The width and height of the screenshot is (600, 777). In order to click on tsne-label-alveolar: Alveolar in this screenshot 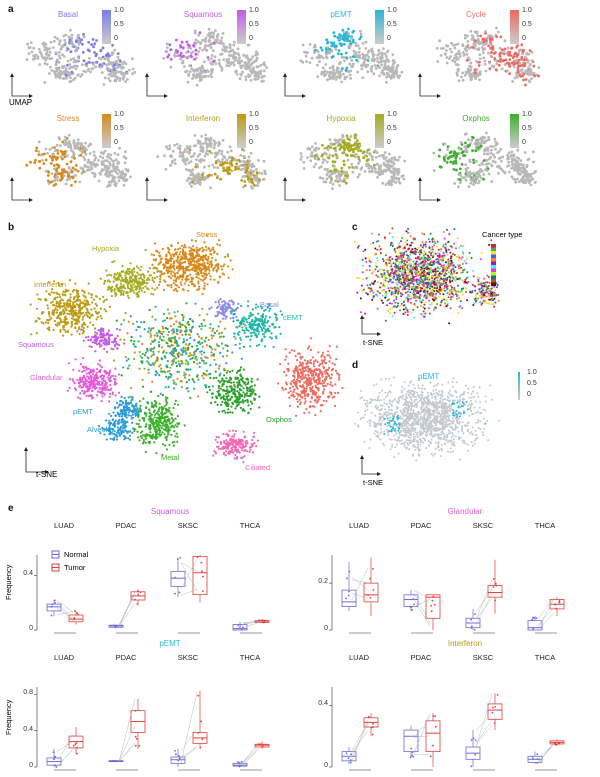, I will do `click(101, 429)`.